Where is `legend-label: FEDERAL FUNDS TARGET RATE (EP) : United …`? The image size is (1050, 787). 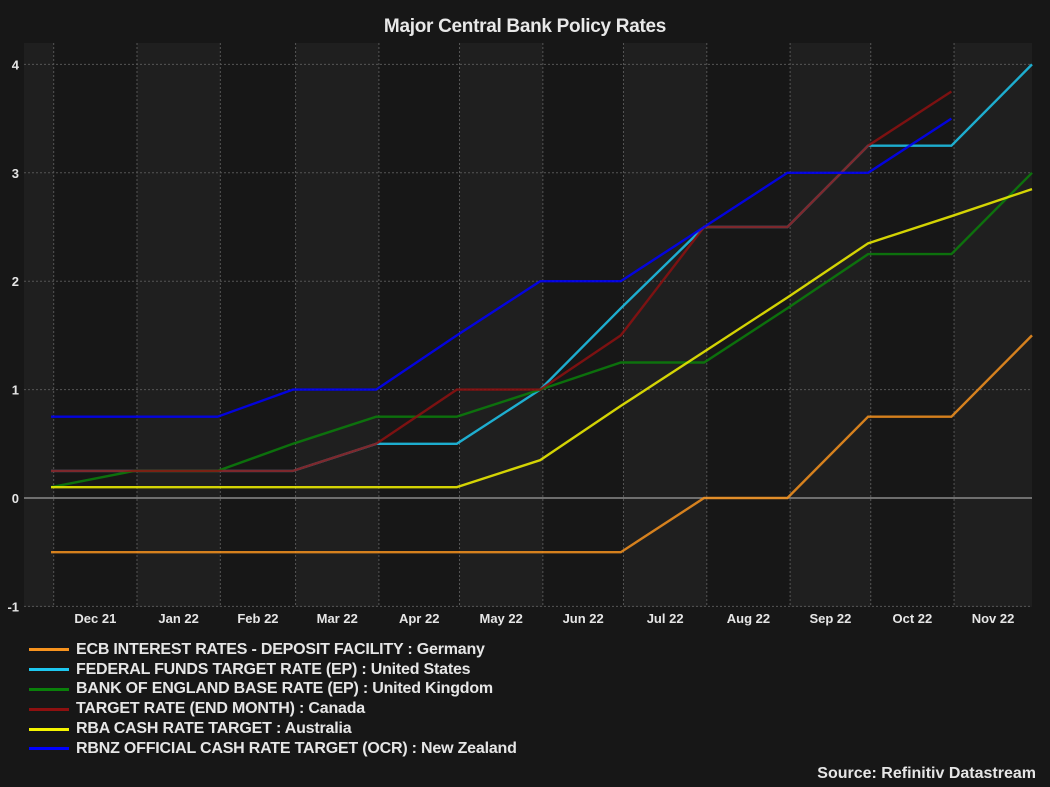 legend-label: FEDERAL FUNDS TARGET RATE (EP) : United … is located at coordinates (273, 669).